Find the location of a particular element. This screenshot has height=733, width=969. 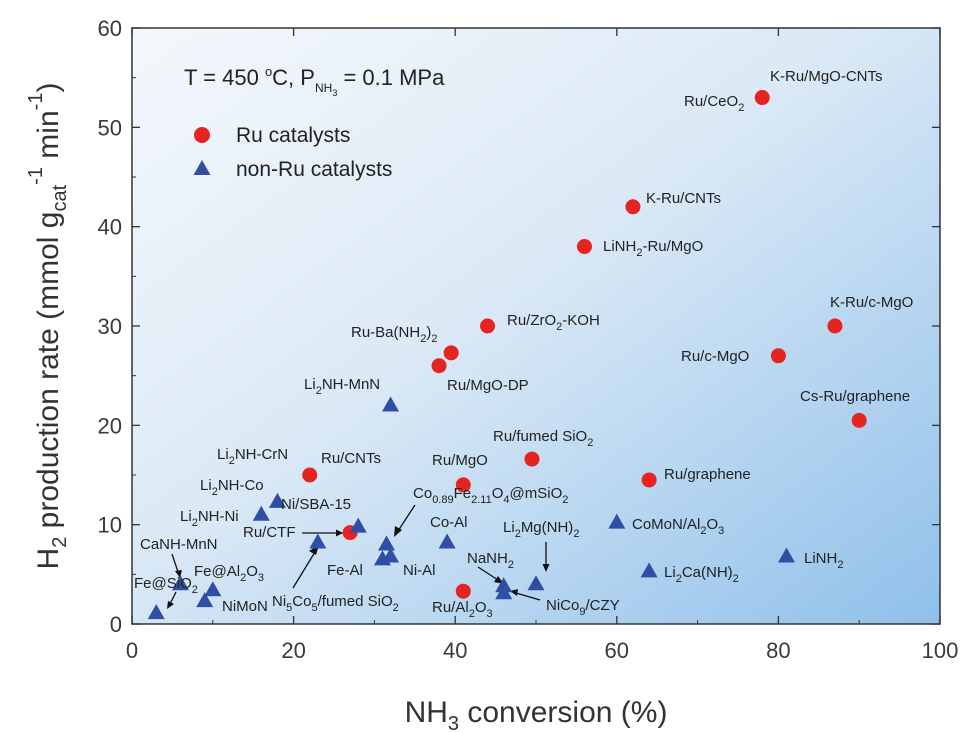

point-linh2 is located at coordinates (786, 555).